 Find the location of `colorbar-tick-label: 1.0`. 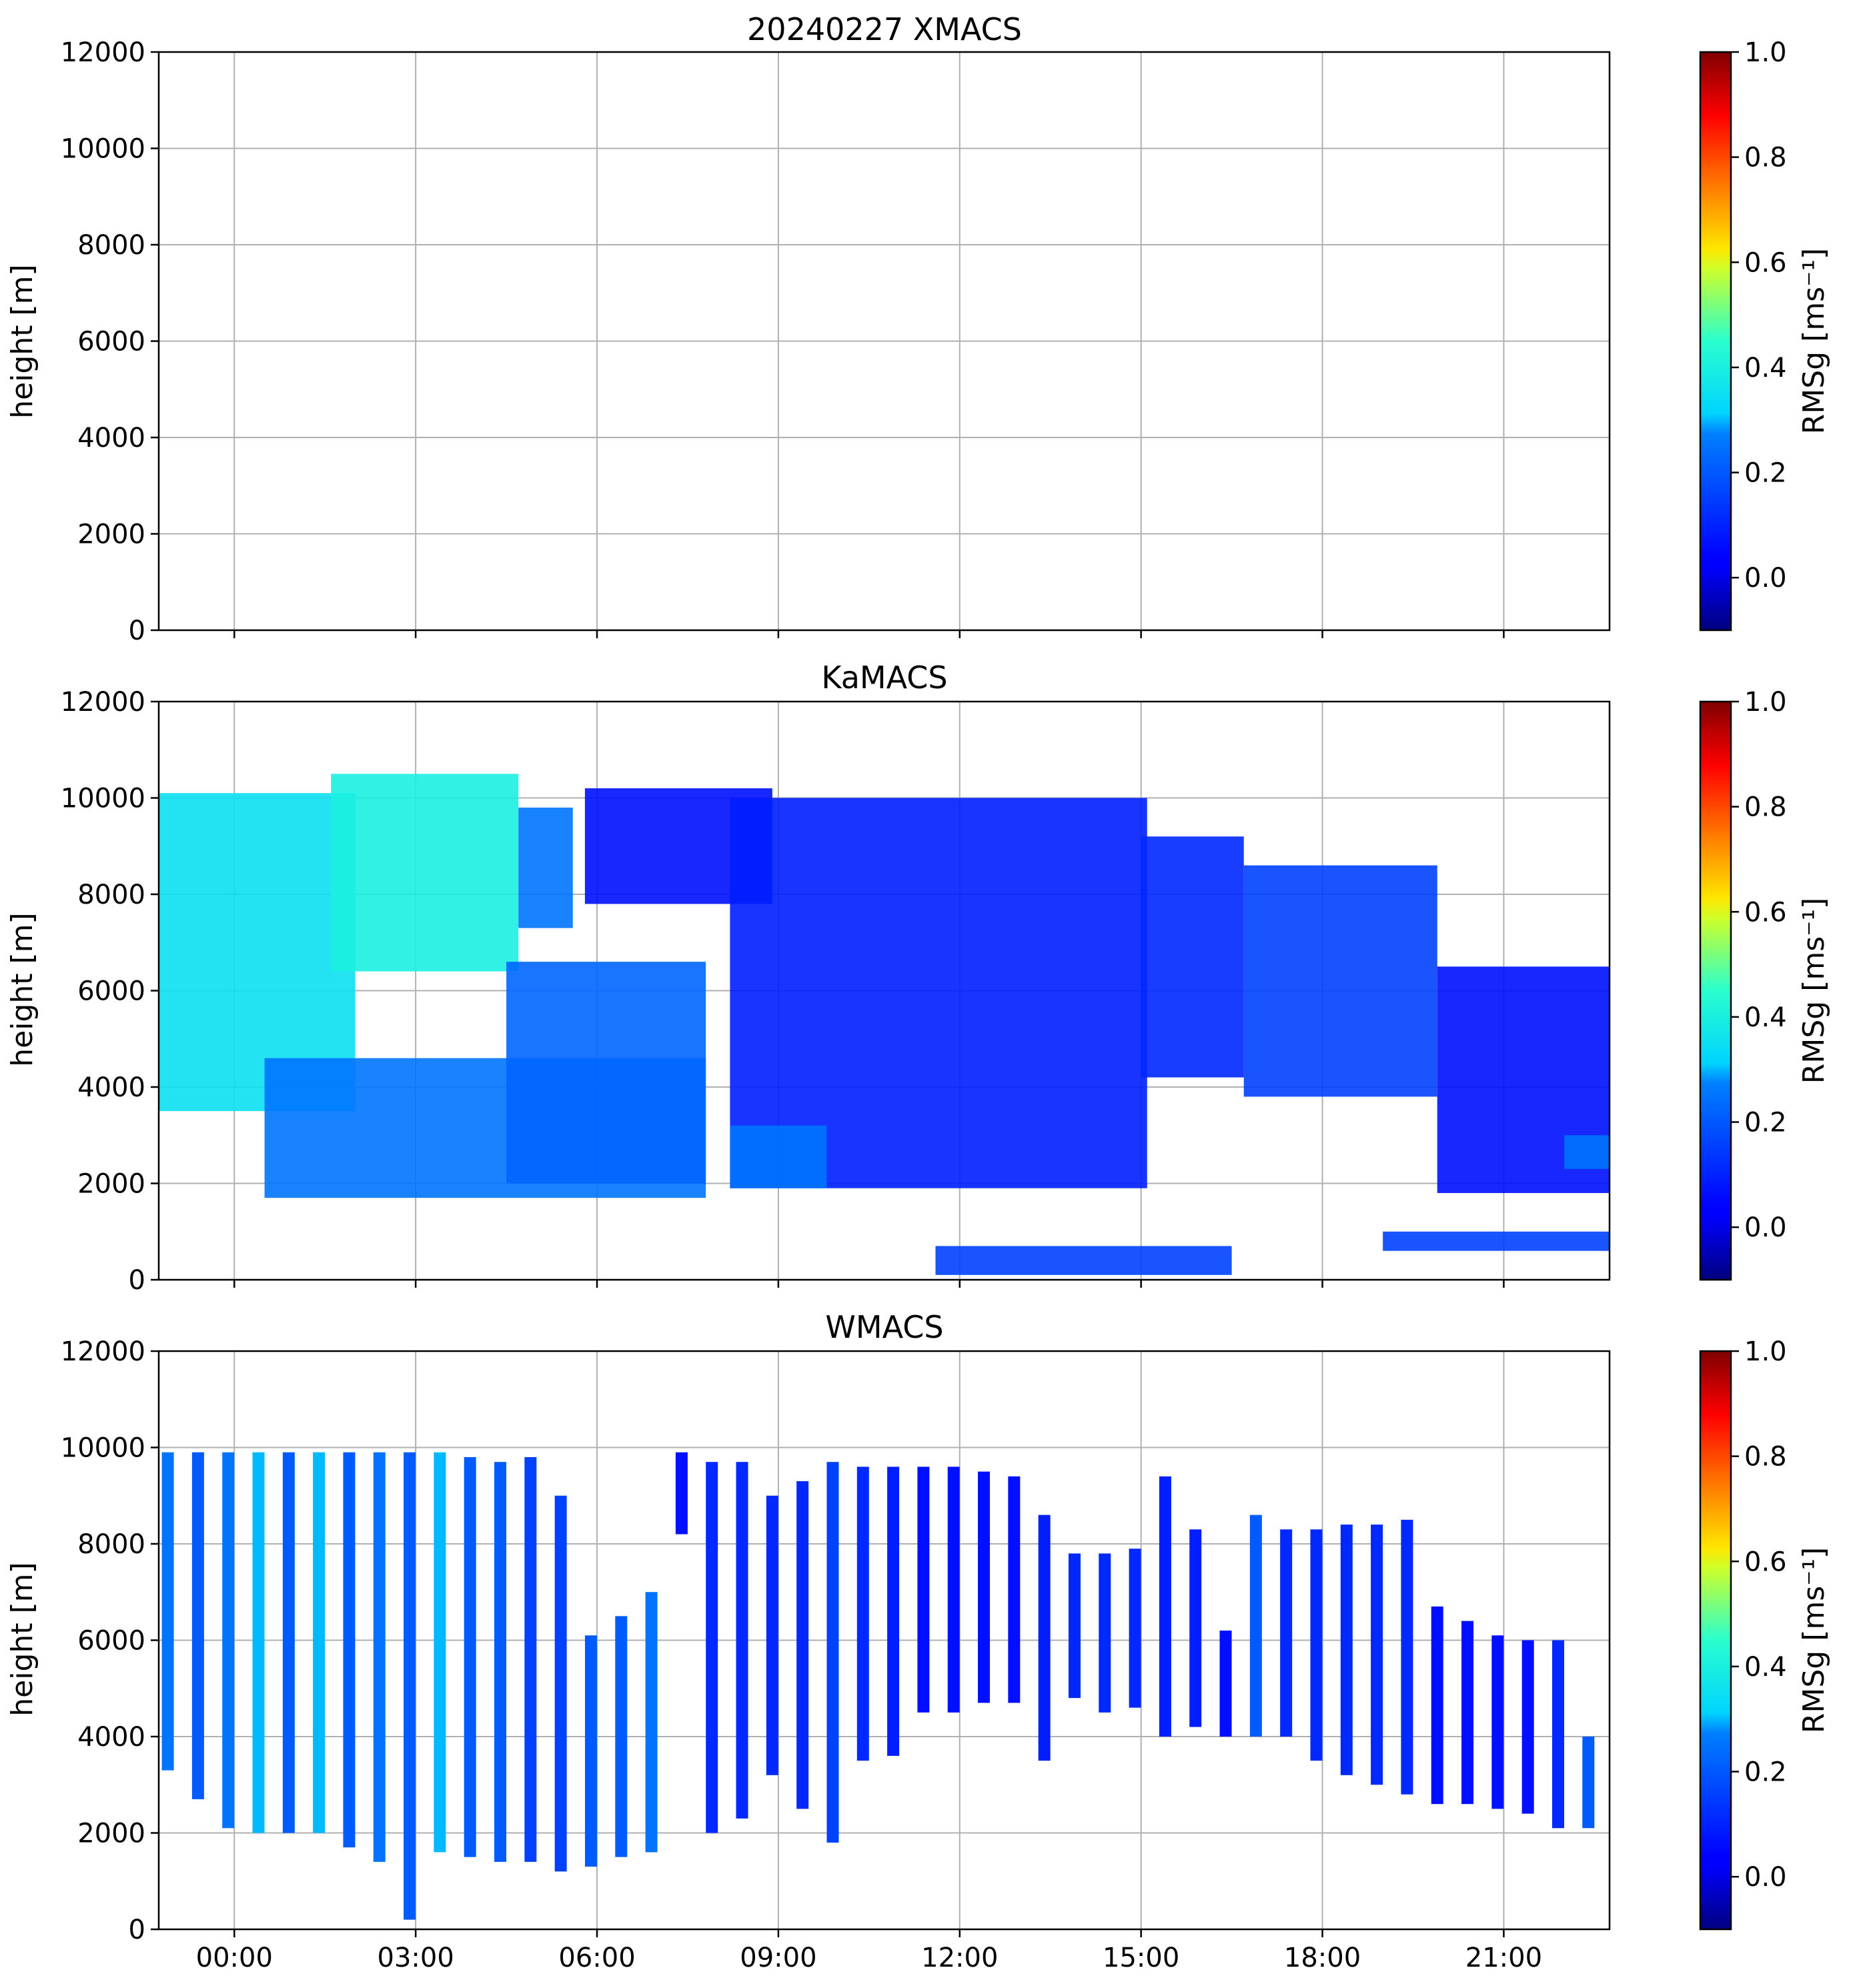

colorbar-tick-label: 1.0 is located at coordinates (1765, 703).